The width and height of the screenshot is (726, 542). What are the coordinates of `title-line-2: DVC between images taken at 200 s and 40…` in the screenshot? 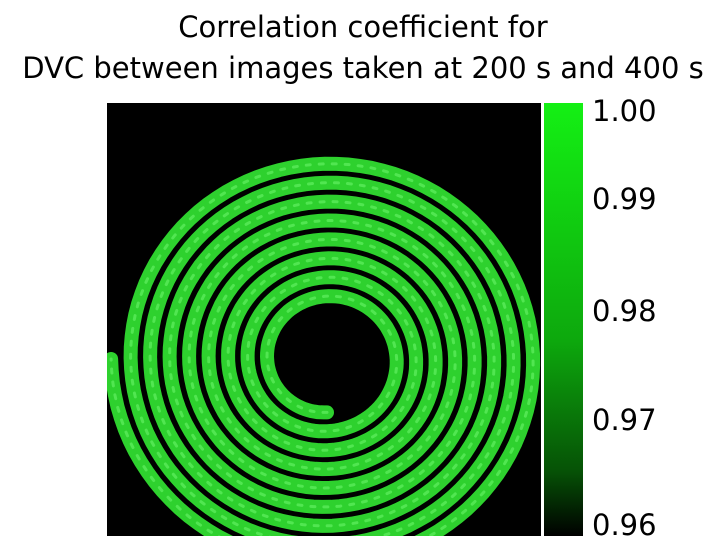 It's located at (363, 68).